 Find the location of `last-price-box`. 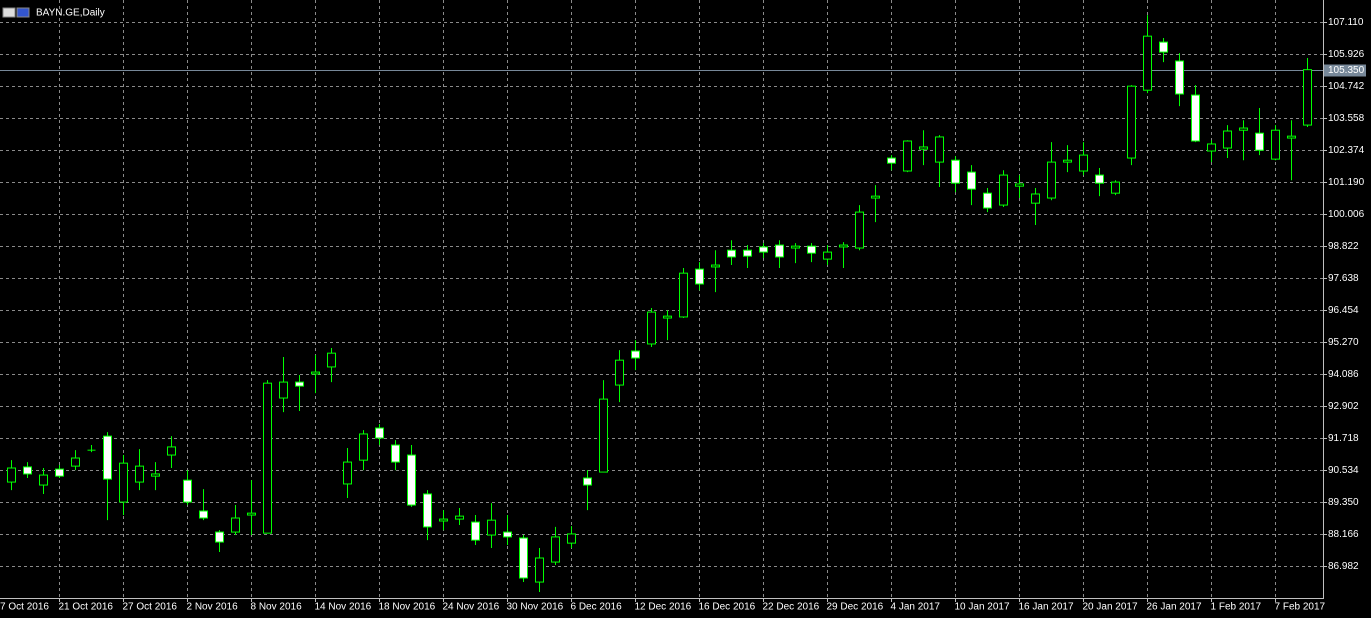

last-price-box is located at coordinates (1345, 70).